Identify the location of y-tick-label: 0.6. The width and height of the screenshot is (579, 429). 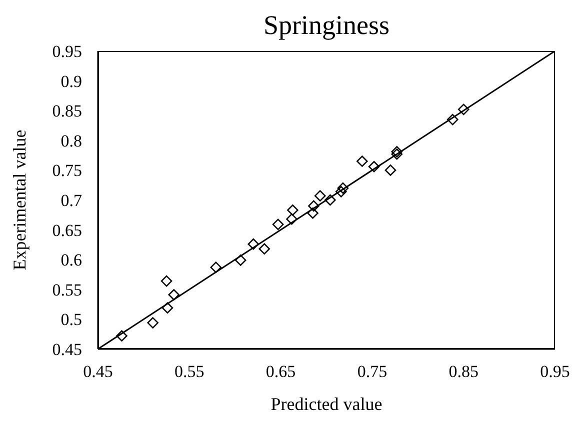
(71, 260).